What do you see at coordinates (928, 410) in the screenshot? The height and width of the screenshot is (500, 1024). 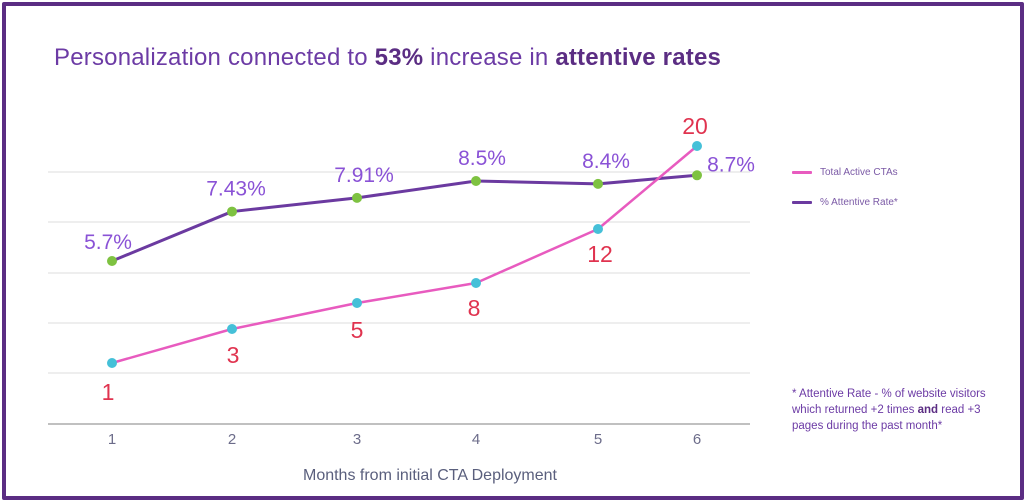 I see `footnote-bold: and` at bounding box center [928, 410].